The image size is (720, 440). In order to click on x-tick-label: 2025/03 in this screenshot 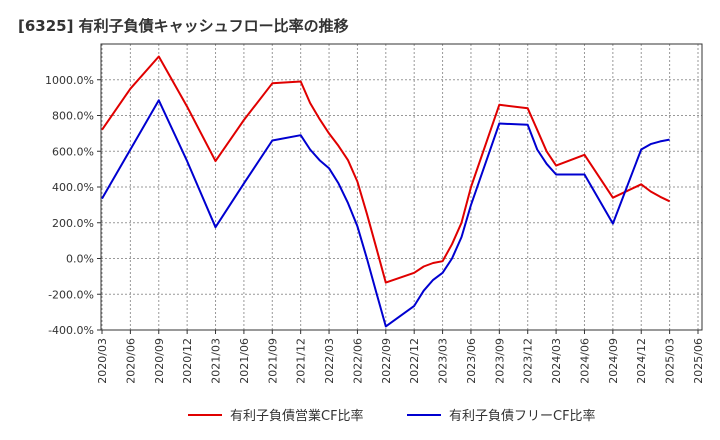, I will do `click(670, 361)`.